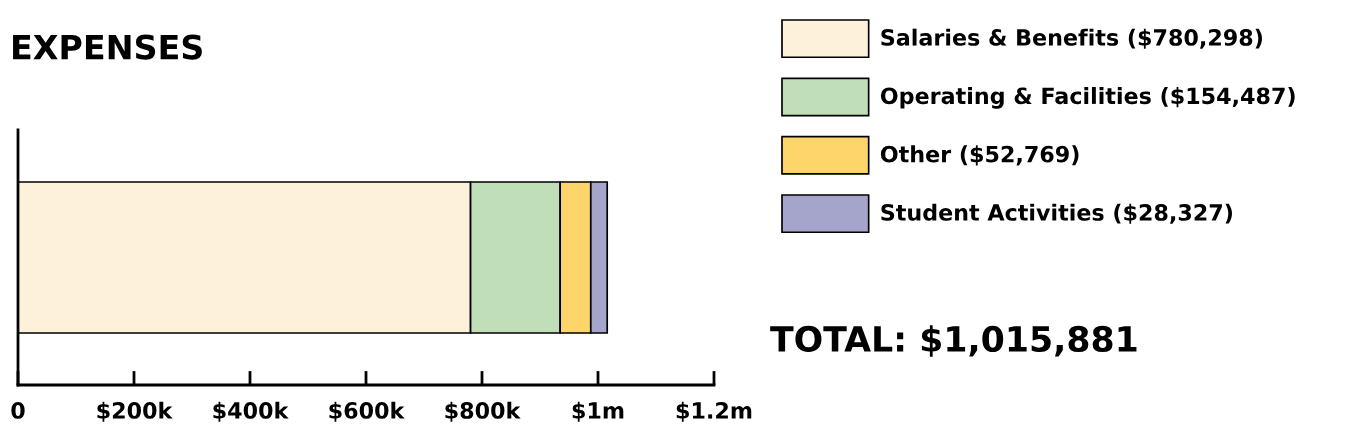 The image size is (1349, 428). I want to click on x-tick-label: $200k, so click(135, 411).